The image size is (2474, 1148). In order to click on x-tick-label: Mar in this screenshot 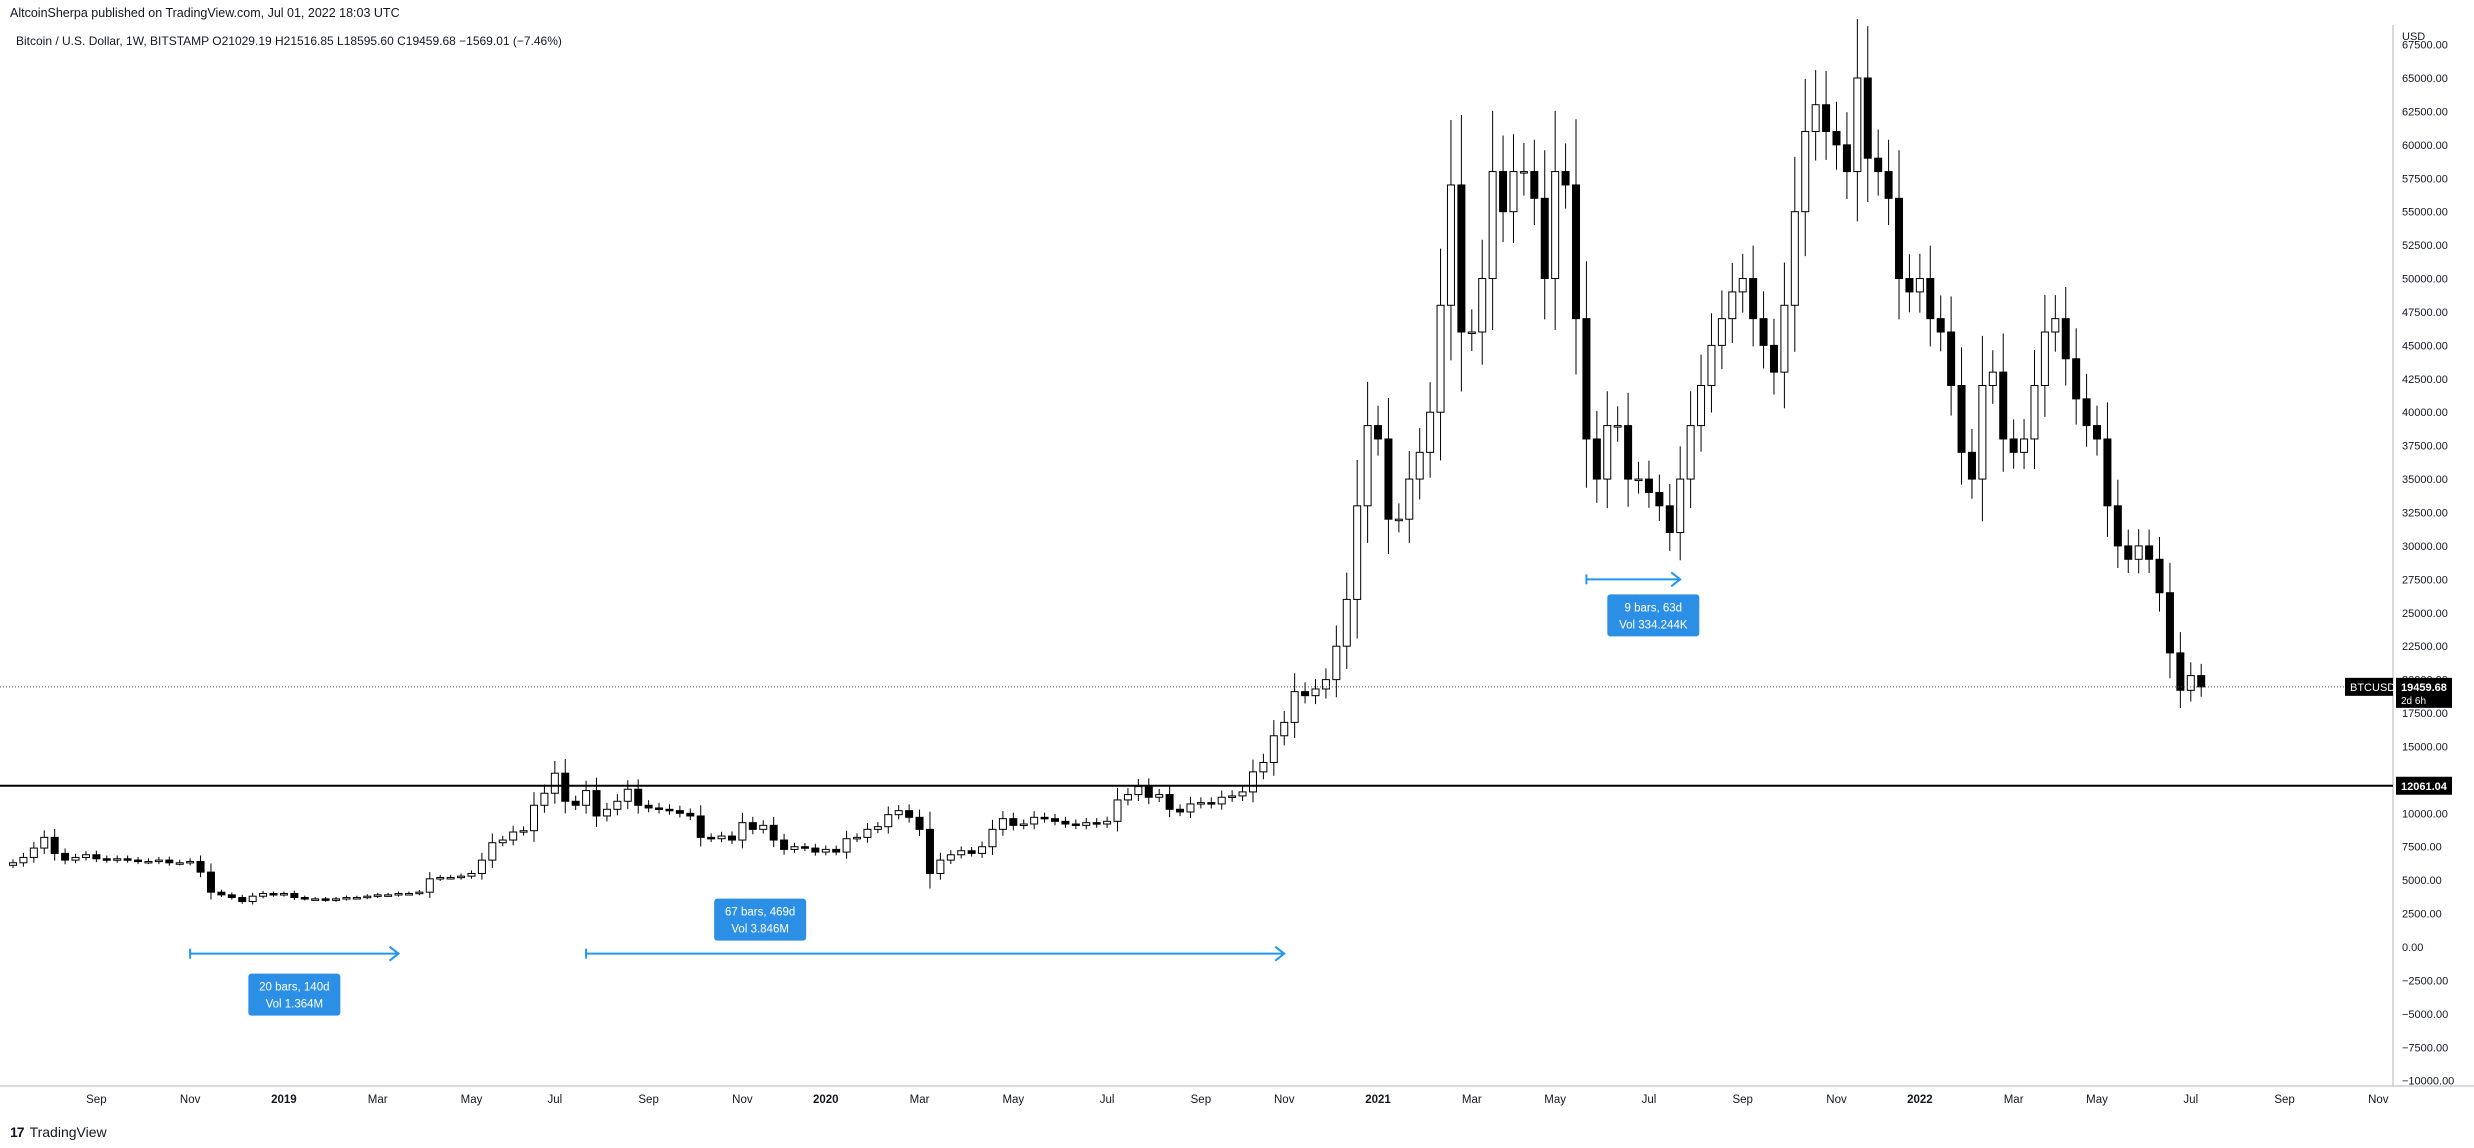, I will do `click(1472, 1100)`.